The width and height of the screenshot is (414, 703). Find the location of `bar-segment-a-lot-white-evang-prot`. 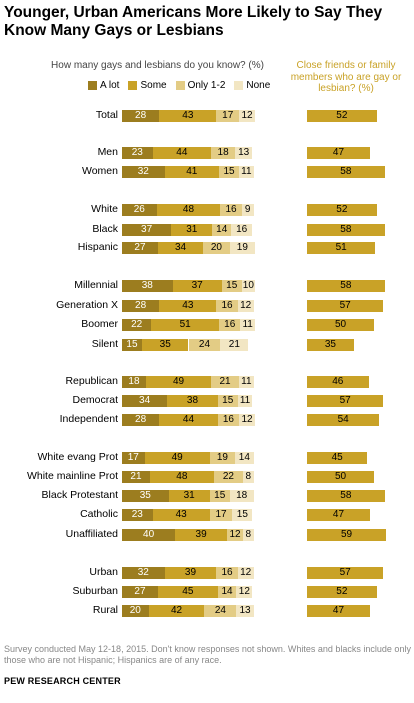

bar-segment-a-lot-white-evang-prot is located at coordinates (133, 458).